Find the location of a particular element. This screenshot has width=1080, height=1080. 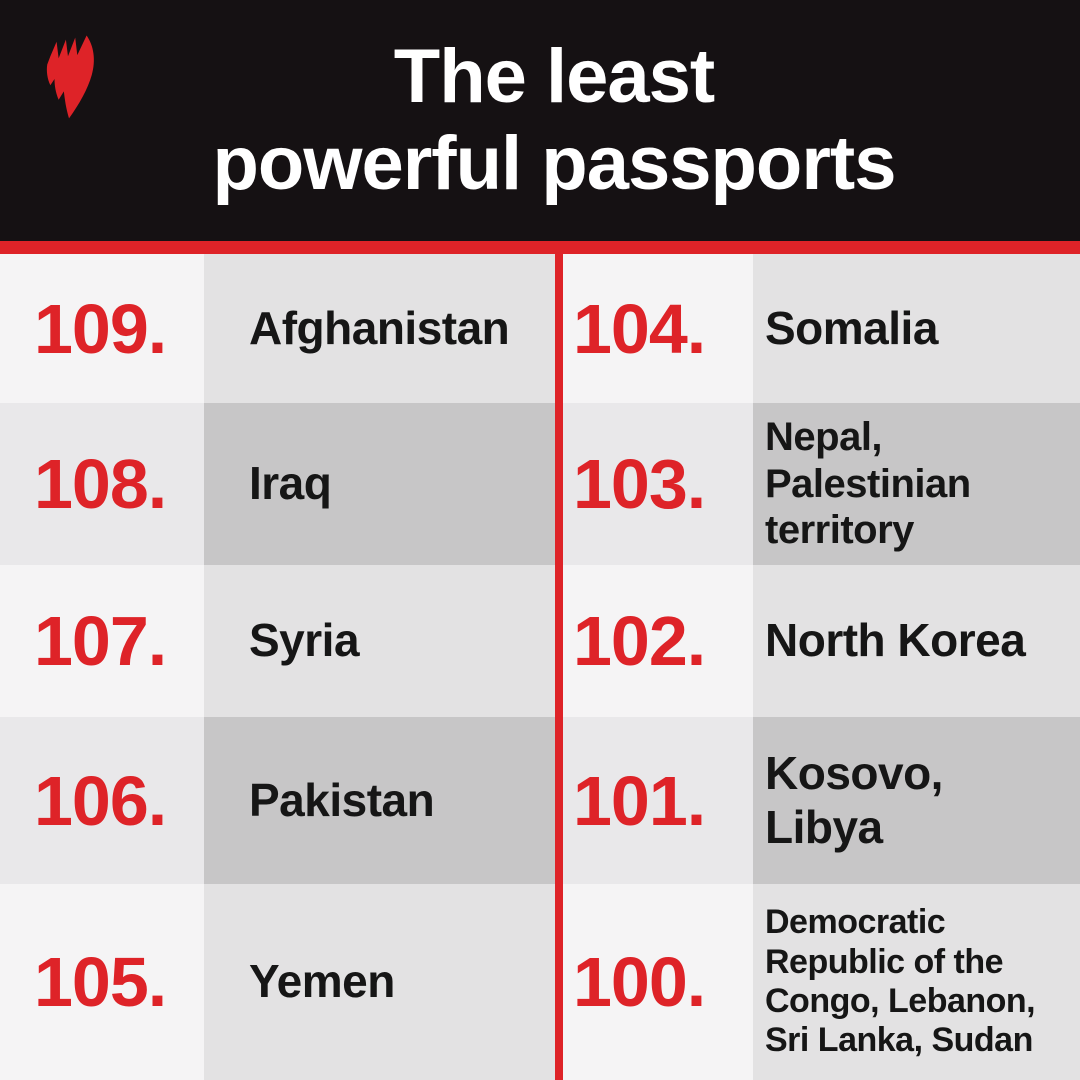

rank-cell: 107. is located at coordinates (102, 641).